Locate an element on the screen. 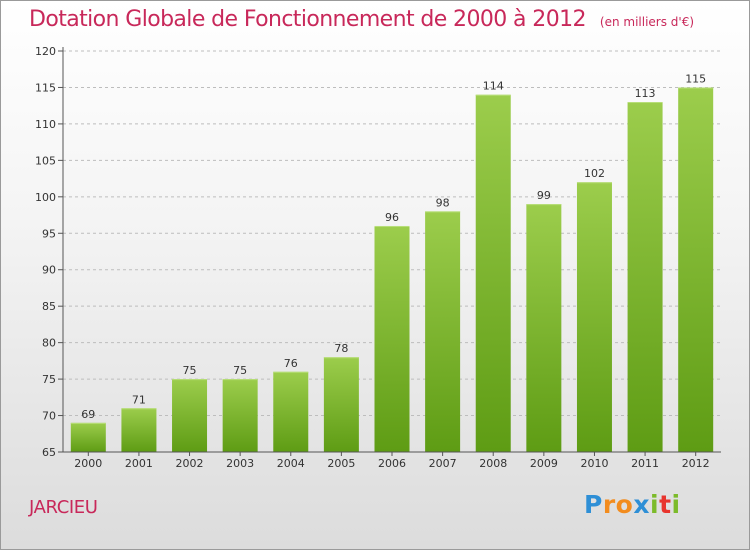 The image size is (750, 550). commune-name: JARCIEU is located at coordinates (63, 507).